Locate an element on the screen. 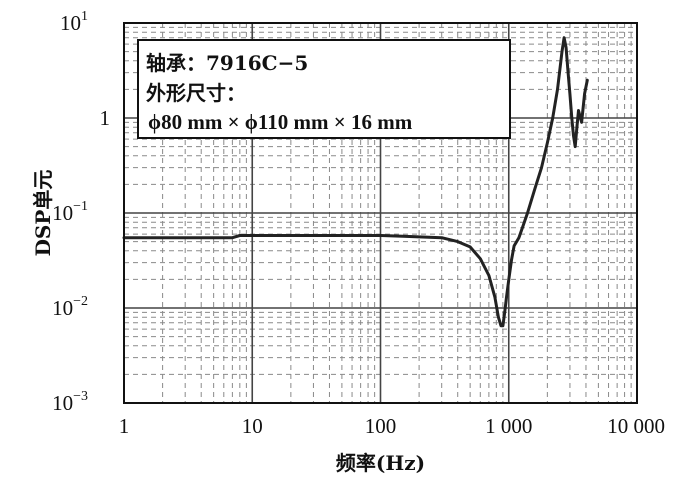 The height and width of the screenshot is (481, 697). x-tick-label: 1 000 is located at coordinates (508, 426).